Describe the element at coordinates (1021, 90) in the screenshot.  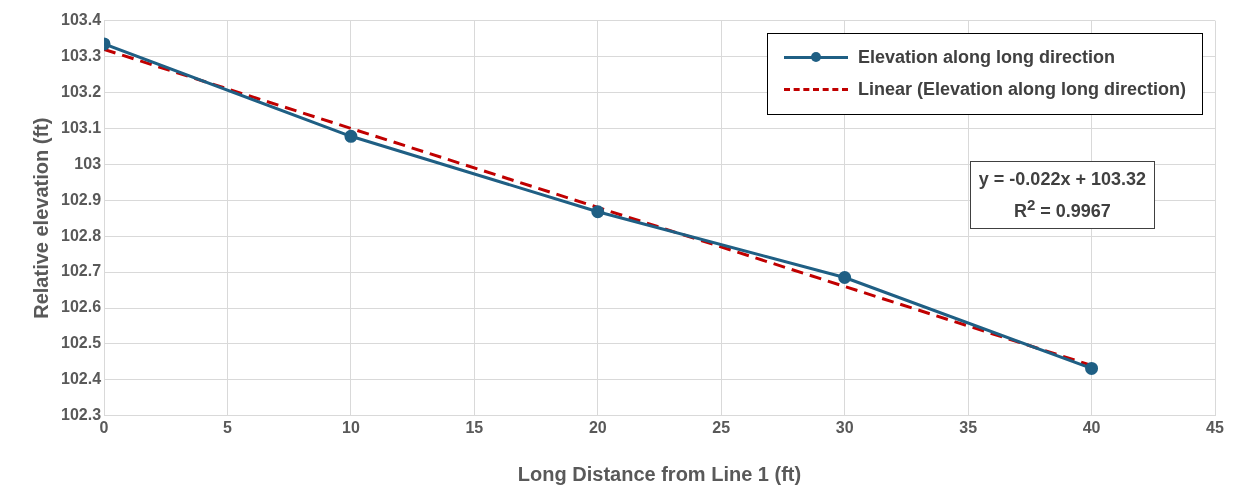
I see `legend-label: Linear (Elevation along long direction)` at that location.